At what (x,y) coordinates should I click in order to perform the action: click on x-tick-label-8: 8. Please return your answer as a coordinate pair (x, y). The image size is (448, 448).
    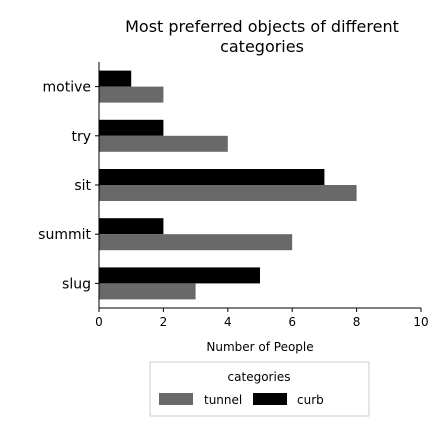
    Looking at the image, I should click on (357, 322).